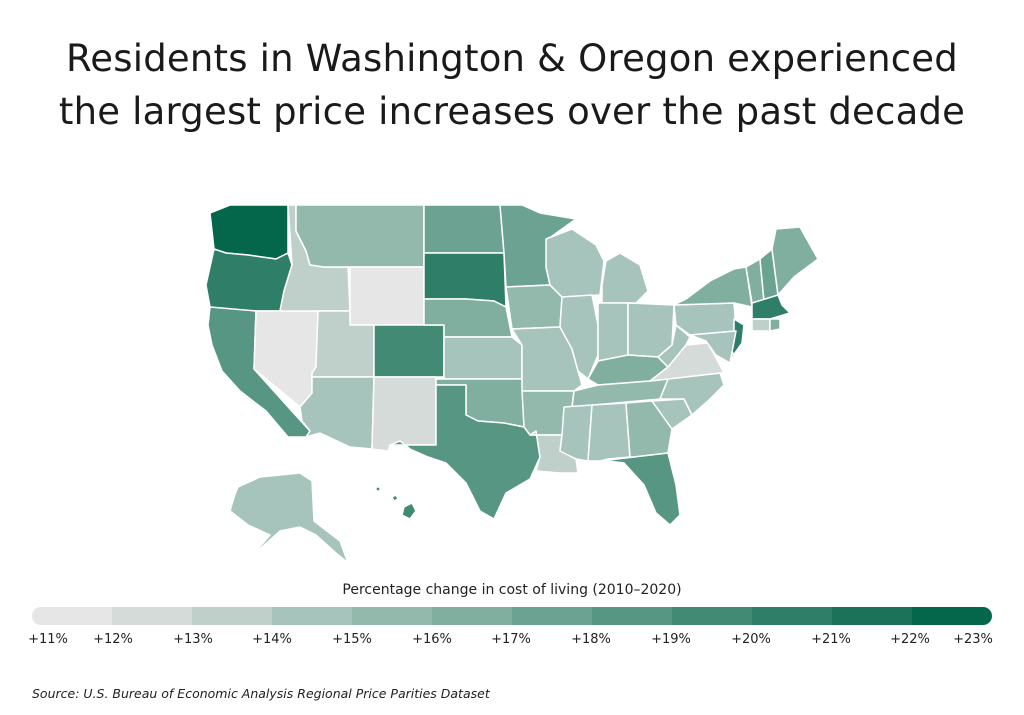 This screenshot has height=715, width=1024. What do you see at coordinates (432, 639) in the screenshot?
I see `legend-tick-label: +16%` at bounding box center [432, 639].